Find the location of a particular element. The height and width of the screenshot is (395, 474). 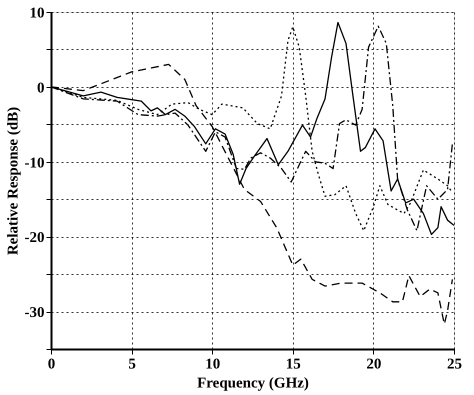

y-axis-title: Relative Response (dB) is located at coordinates (14, 181).